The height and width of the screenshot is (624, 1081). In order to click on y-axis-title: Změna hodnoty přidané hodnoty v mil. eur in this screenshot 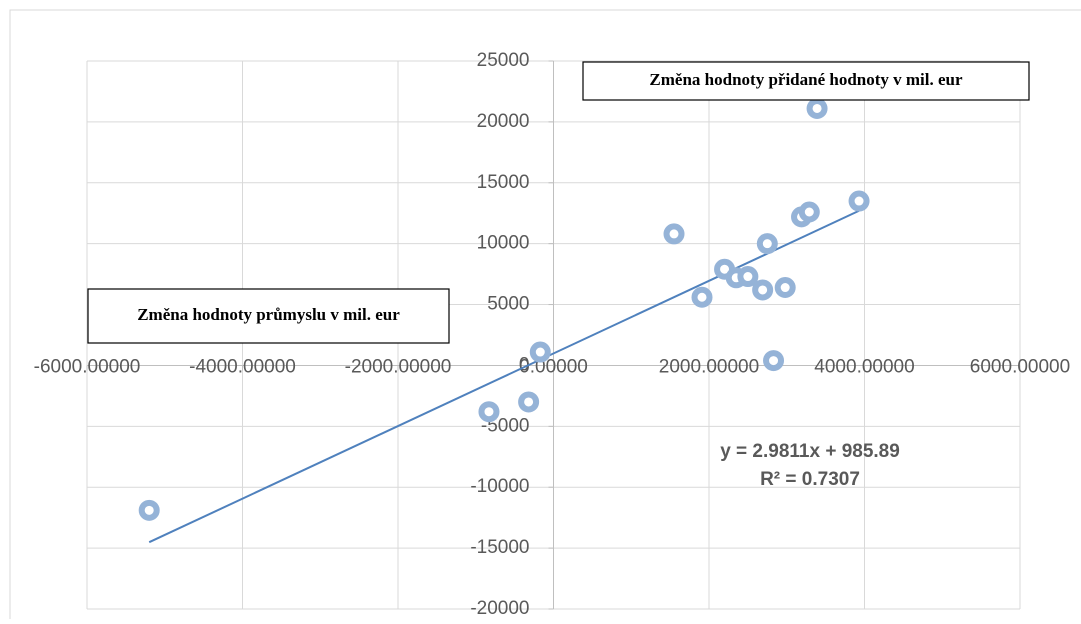, I will do `click(806, 81)`.